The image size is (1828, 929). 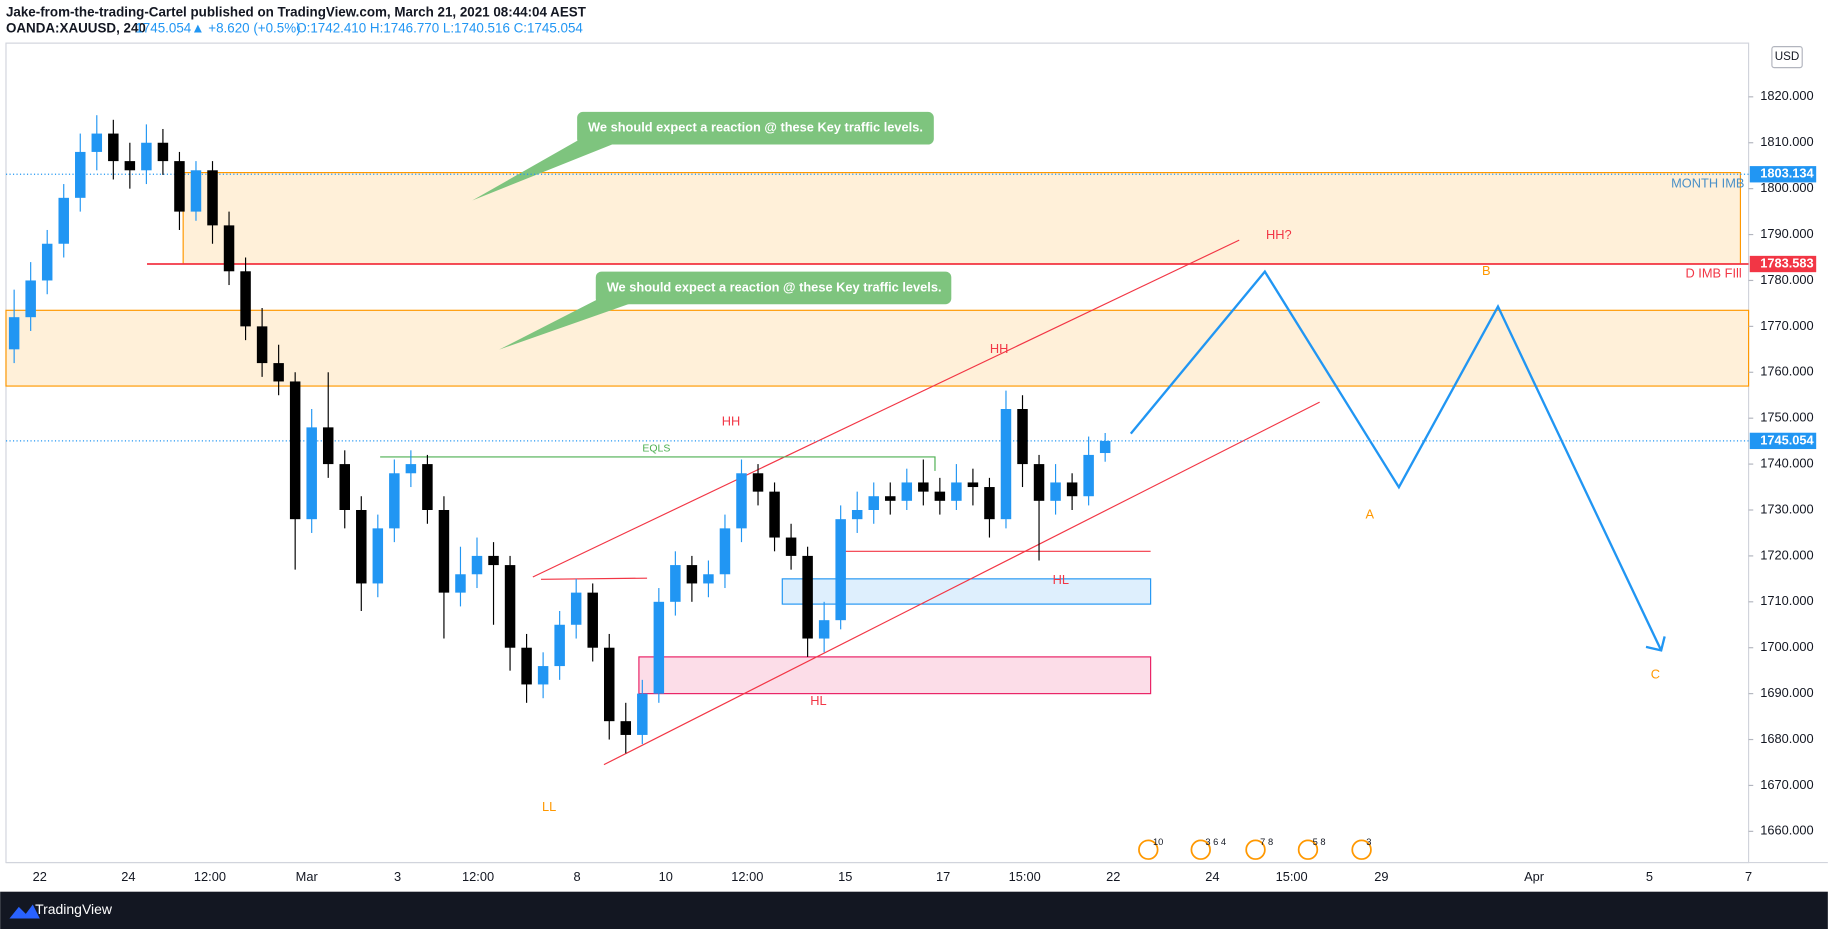 What do you see at coordinates (1786, 600) in the screenshot?
I see `y-tick-label: 1710.000` at bounding box center [1786, 600].